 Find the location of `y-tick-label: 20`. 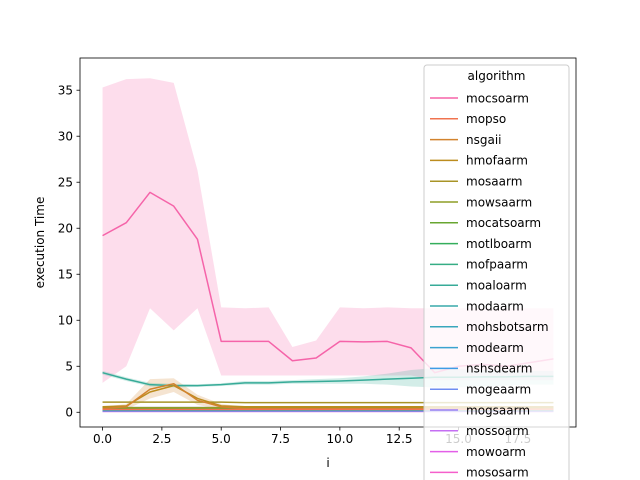

y-tick-label: 20 is located at coordinates (65, 228).